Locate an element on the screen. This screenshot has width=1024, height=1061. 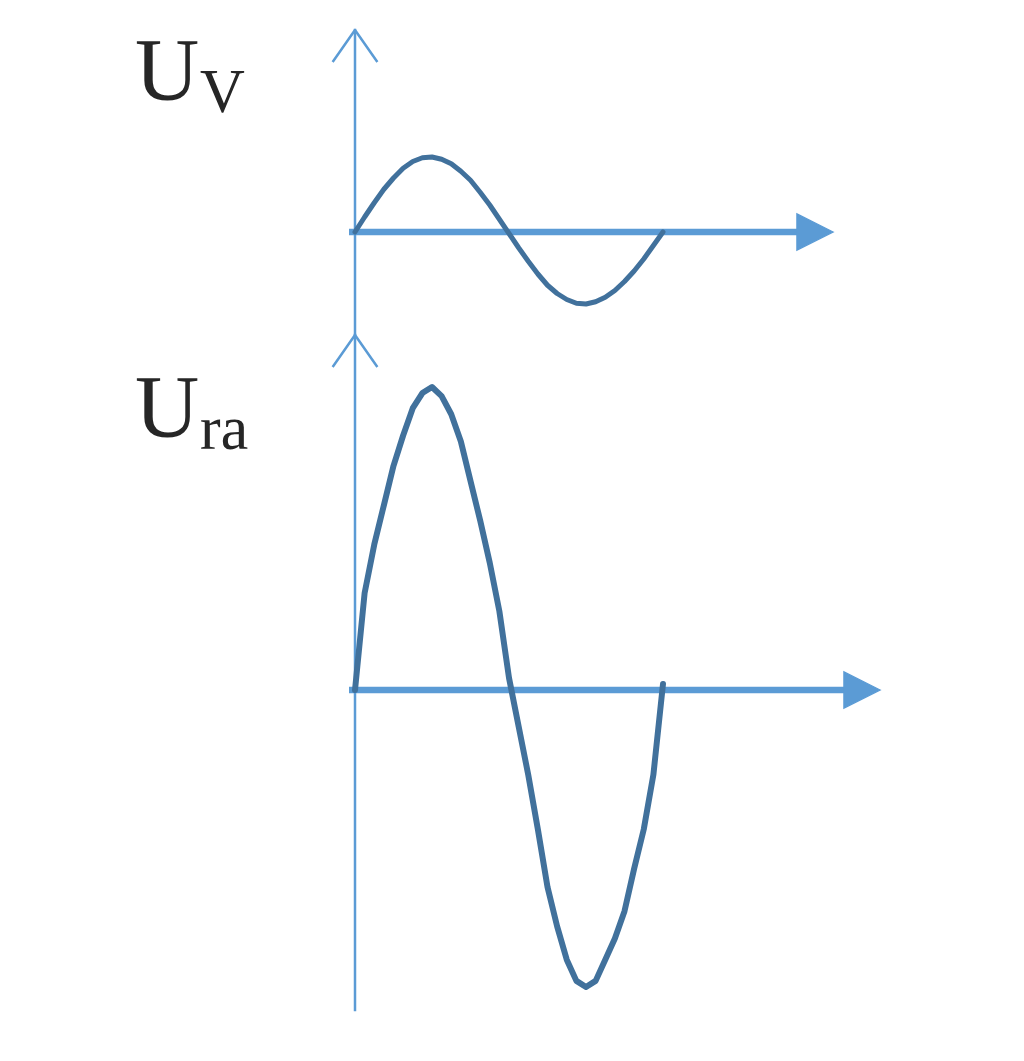
y-axis-title: U$_{V}$ is located at coordinates (190, 77).